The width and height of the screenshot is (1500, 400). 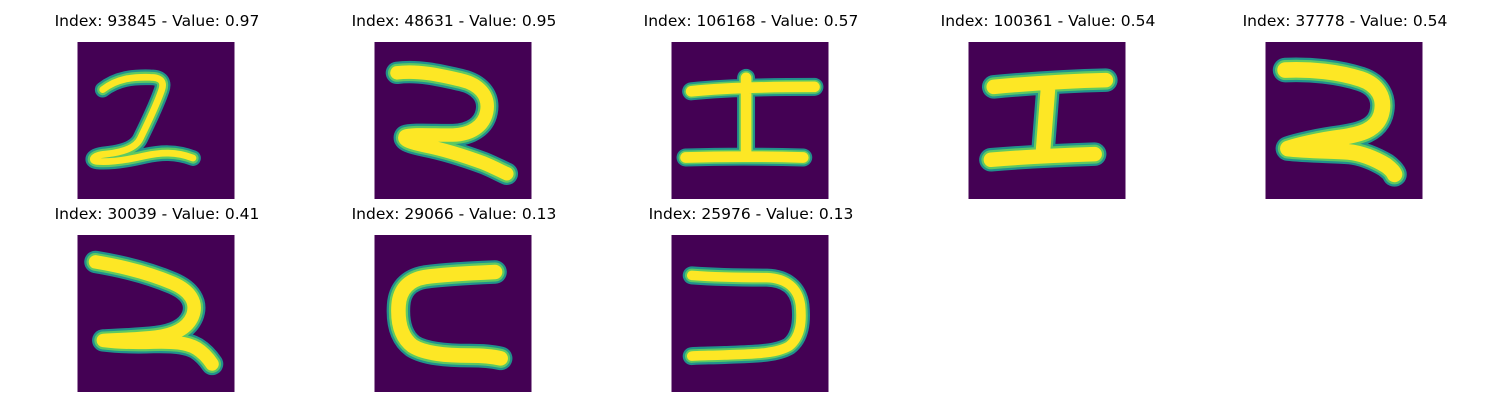 I want to click on panel-3: Index: 106168 - Value: 0.57, so click(x=751, y=104).